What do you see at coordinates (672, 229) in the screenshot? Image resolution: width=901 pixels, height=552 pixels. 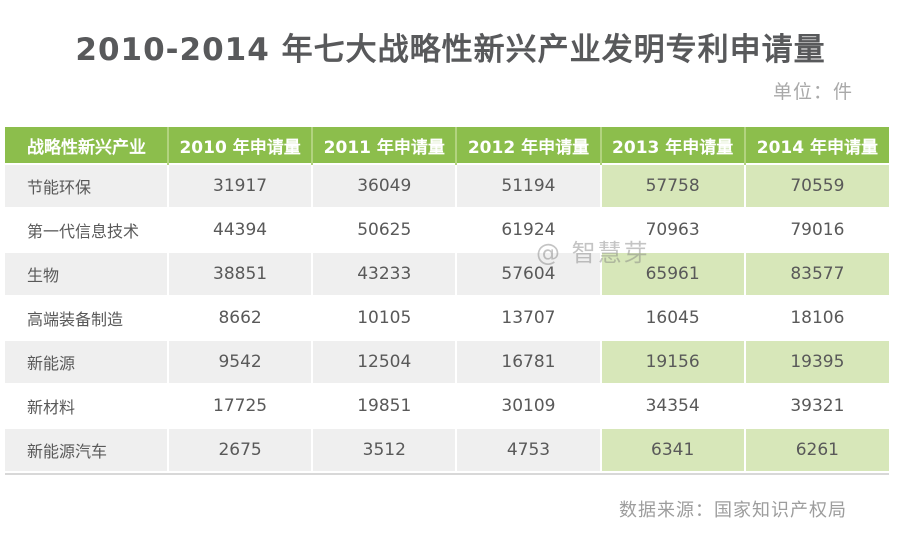 I see `value-cell: 70963` at bounding box center [672, 229].